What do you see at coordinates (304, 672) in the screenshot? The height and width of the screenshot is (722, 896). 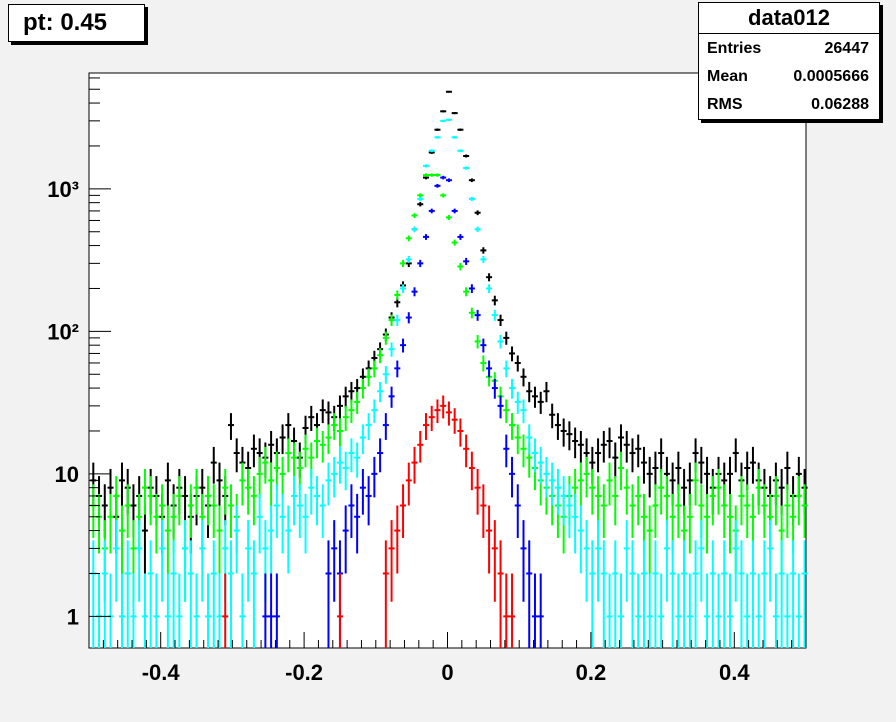 I see `x-tick-label: -0.2` at bounding box center [304, 672].